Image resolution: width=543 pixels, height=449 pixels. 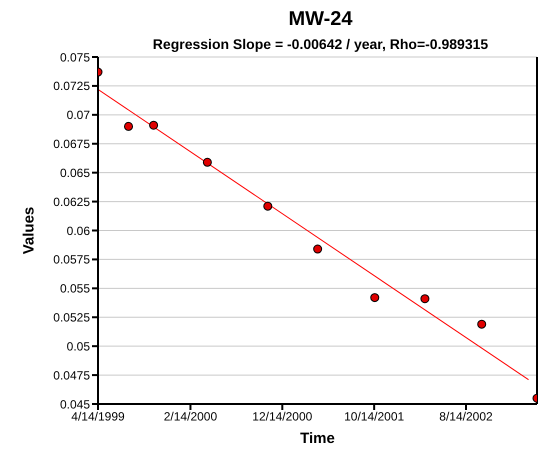 What do you see at coordinates (374, 417) in the screenshot?
I see `x-tick-label: 10/14/2001` at bounding box center [374, 417].